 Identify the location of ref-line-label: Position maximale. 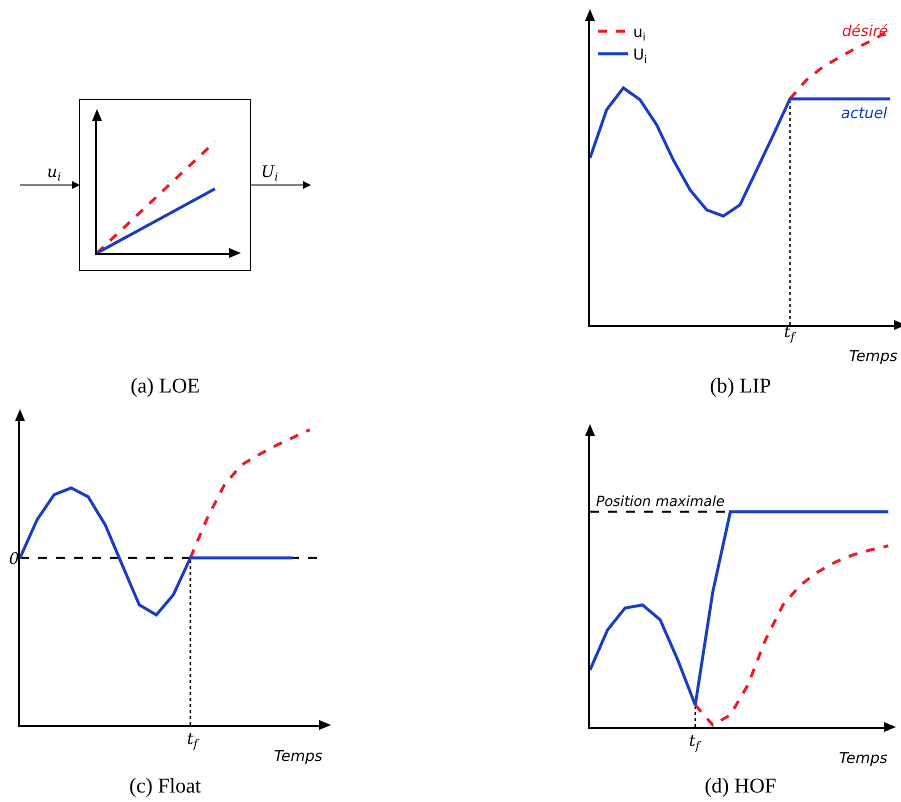
(660, 502).